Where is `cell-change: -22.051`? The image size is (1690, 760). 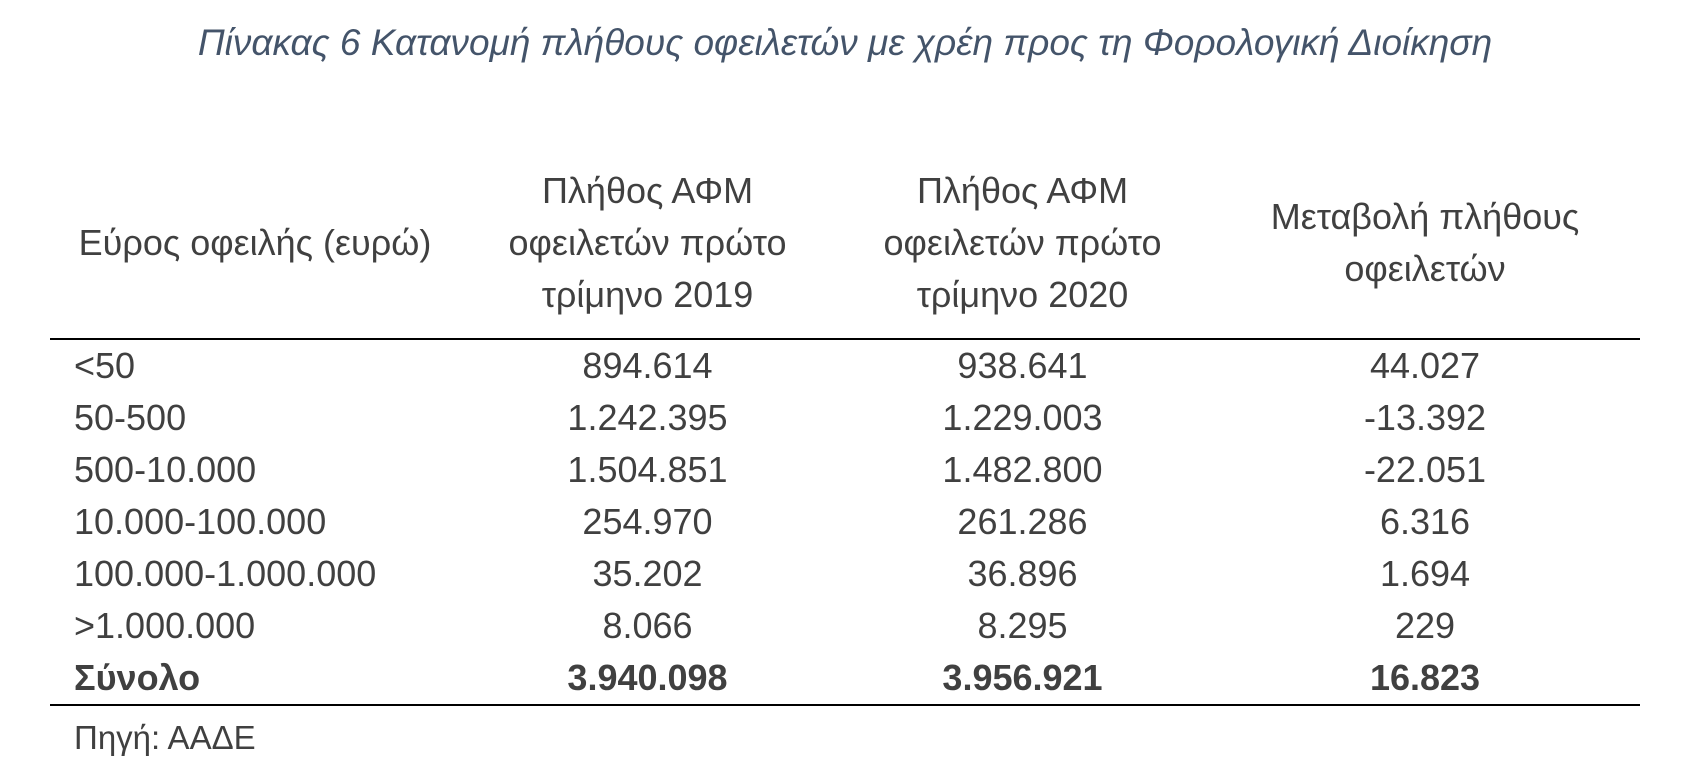 cell-change: -22.051 is located at coordinates (1425, 469).